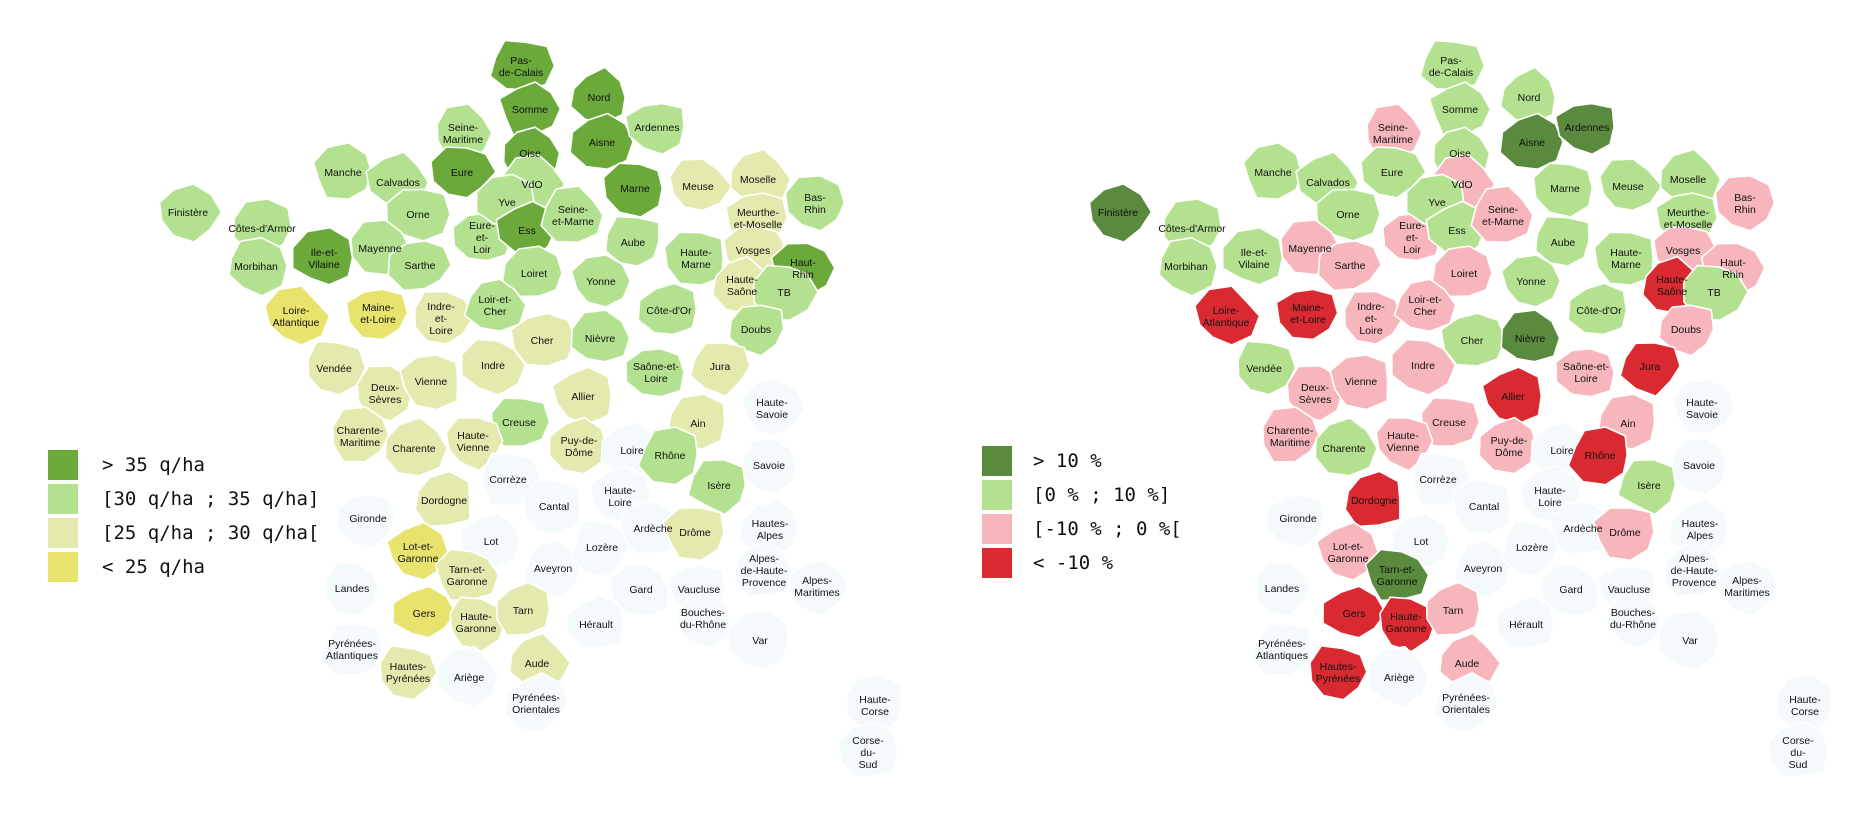  Describe the element at coordinates (1397, 575) in the screenshot. I see `department-teg` at that location.